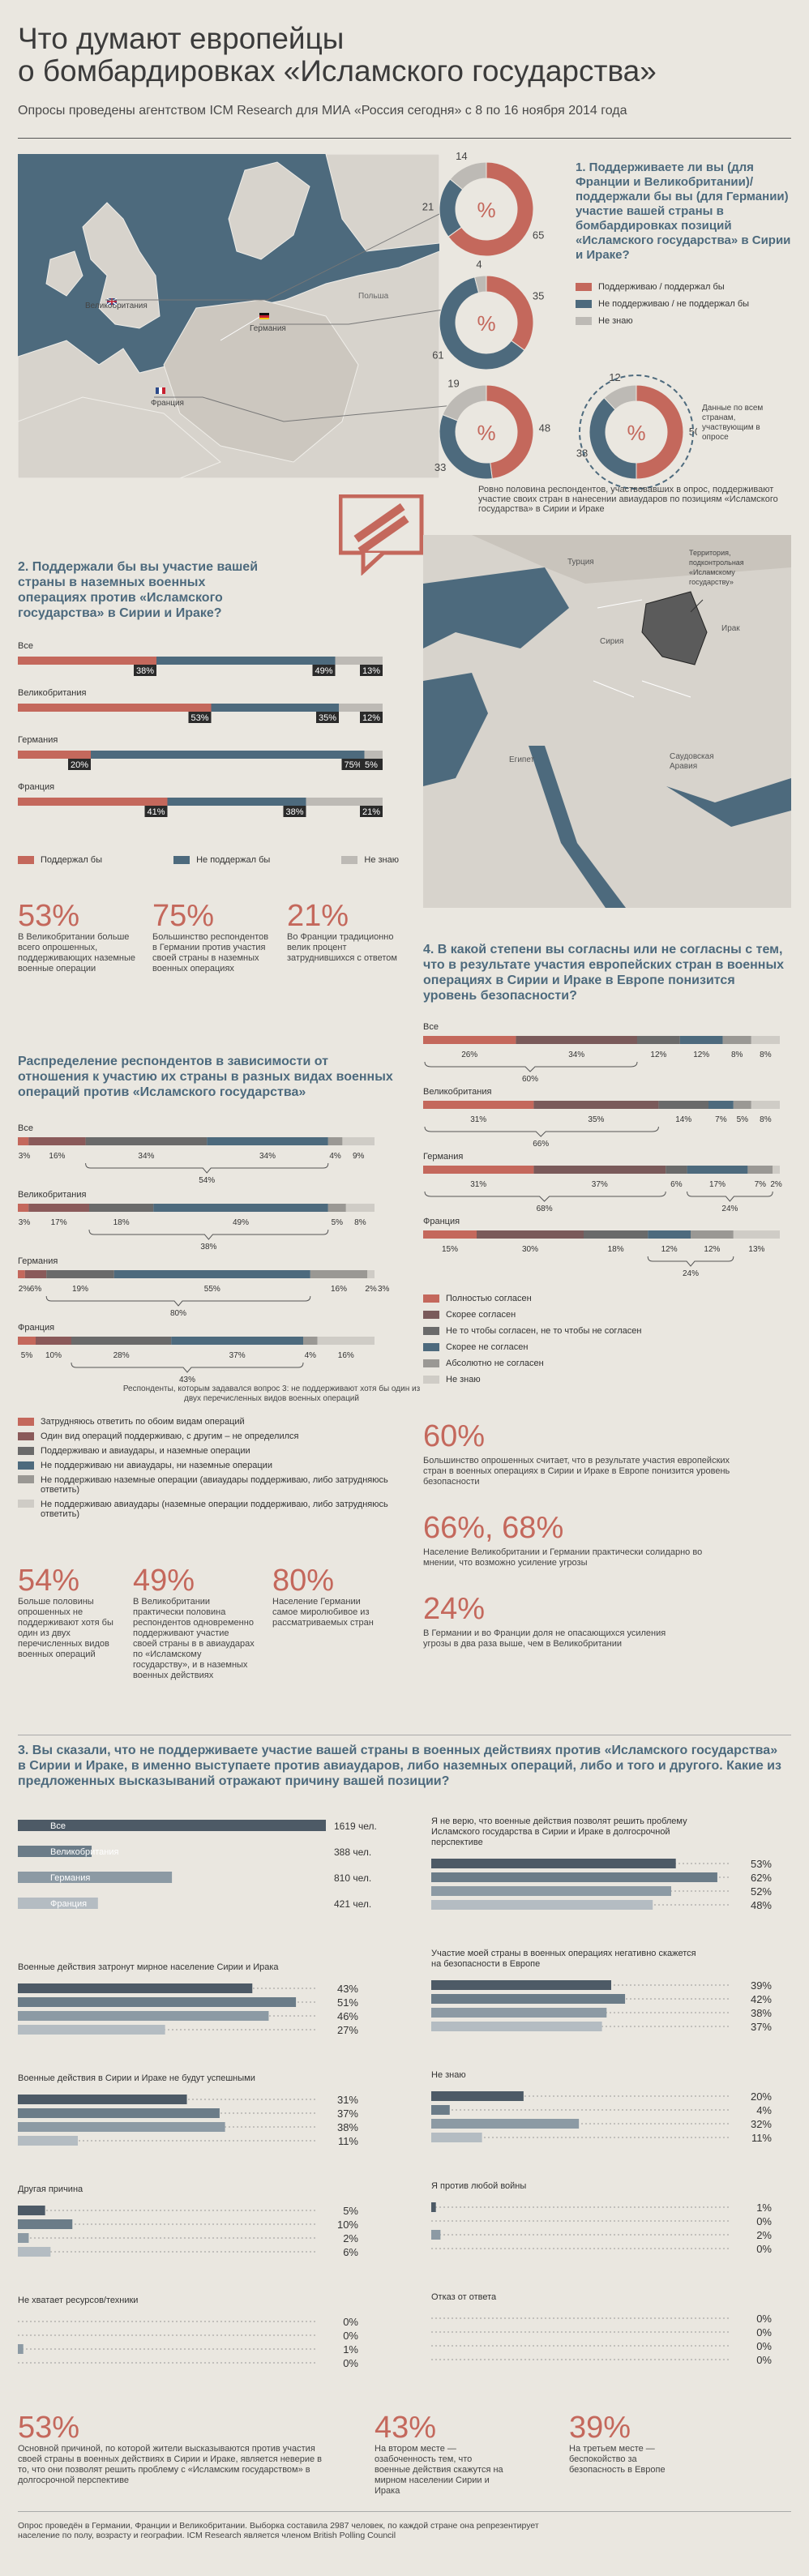 The width and height of the screenshot is (809, 2576). I want to click on q4-pct-1-2: 14%, so click(683, 1119).